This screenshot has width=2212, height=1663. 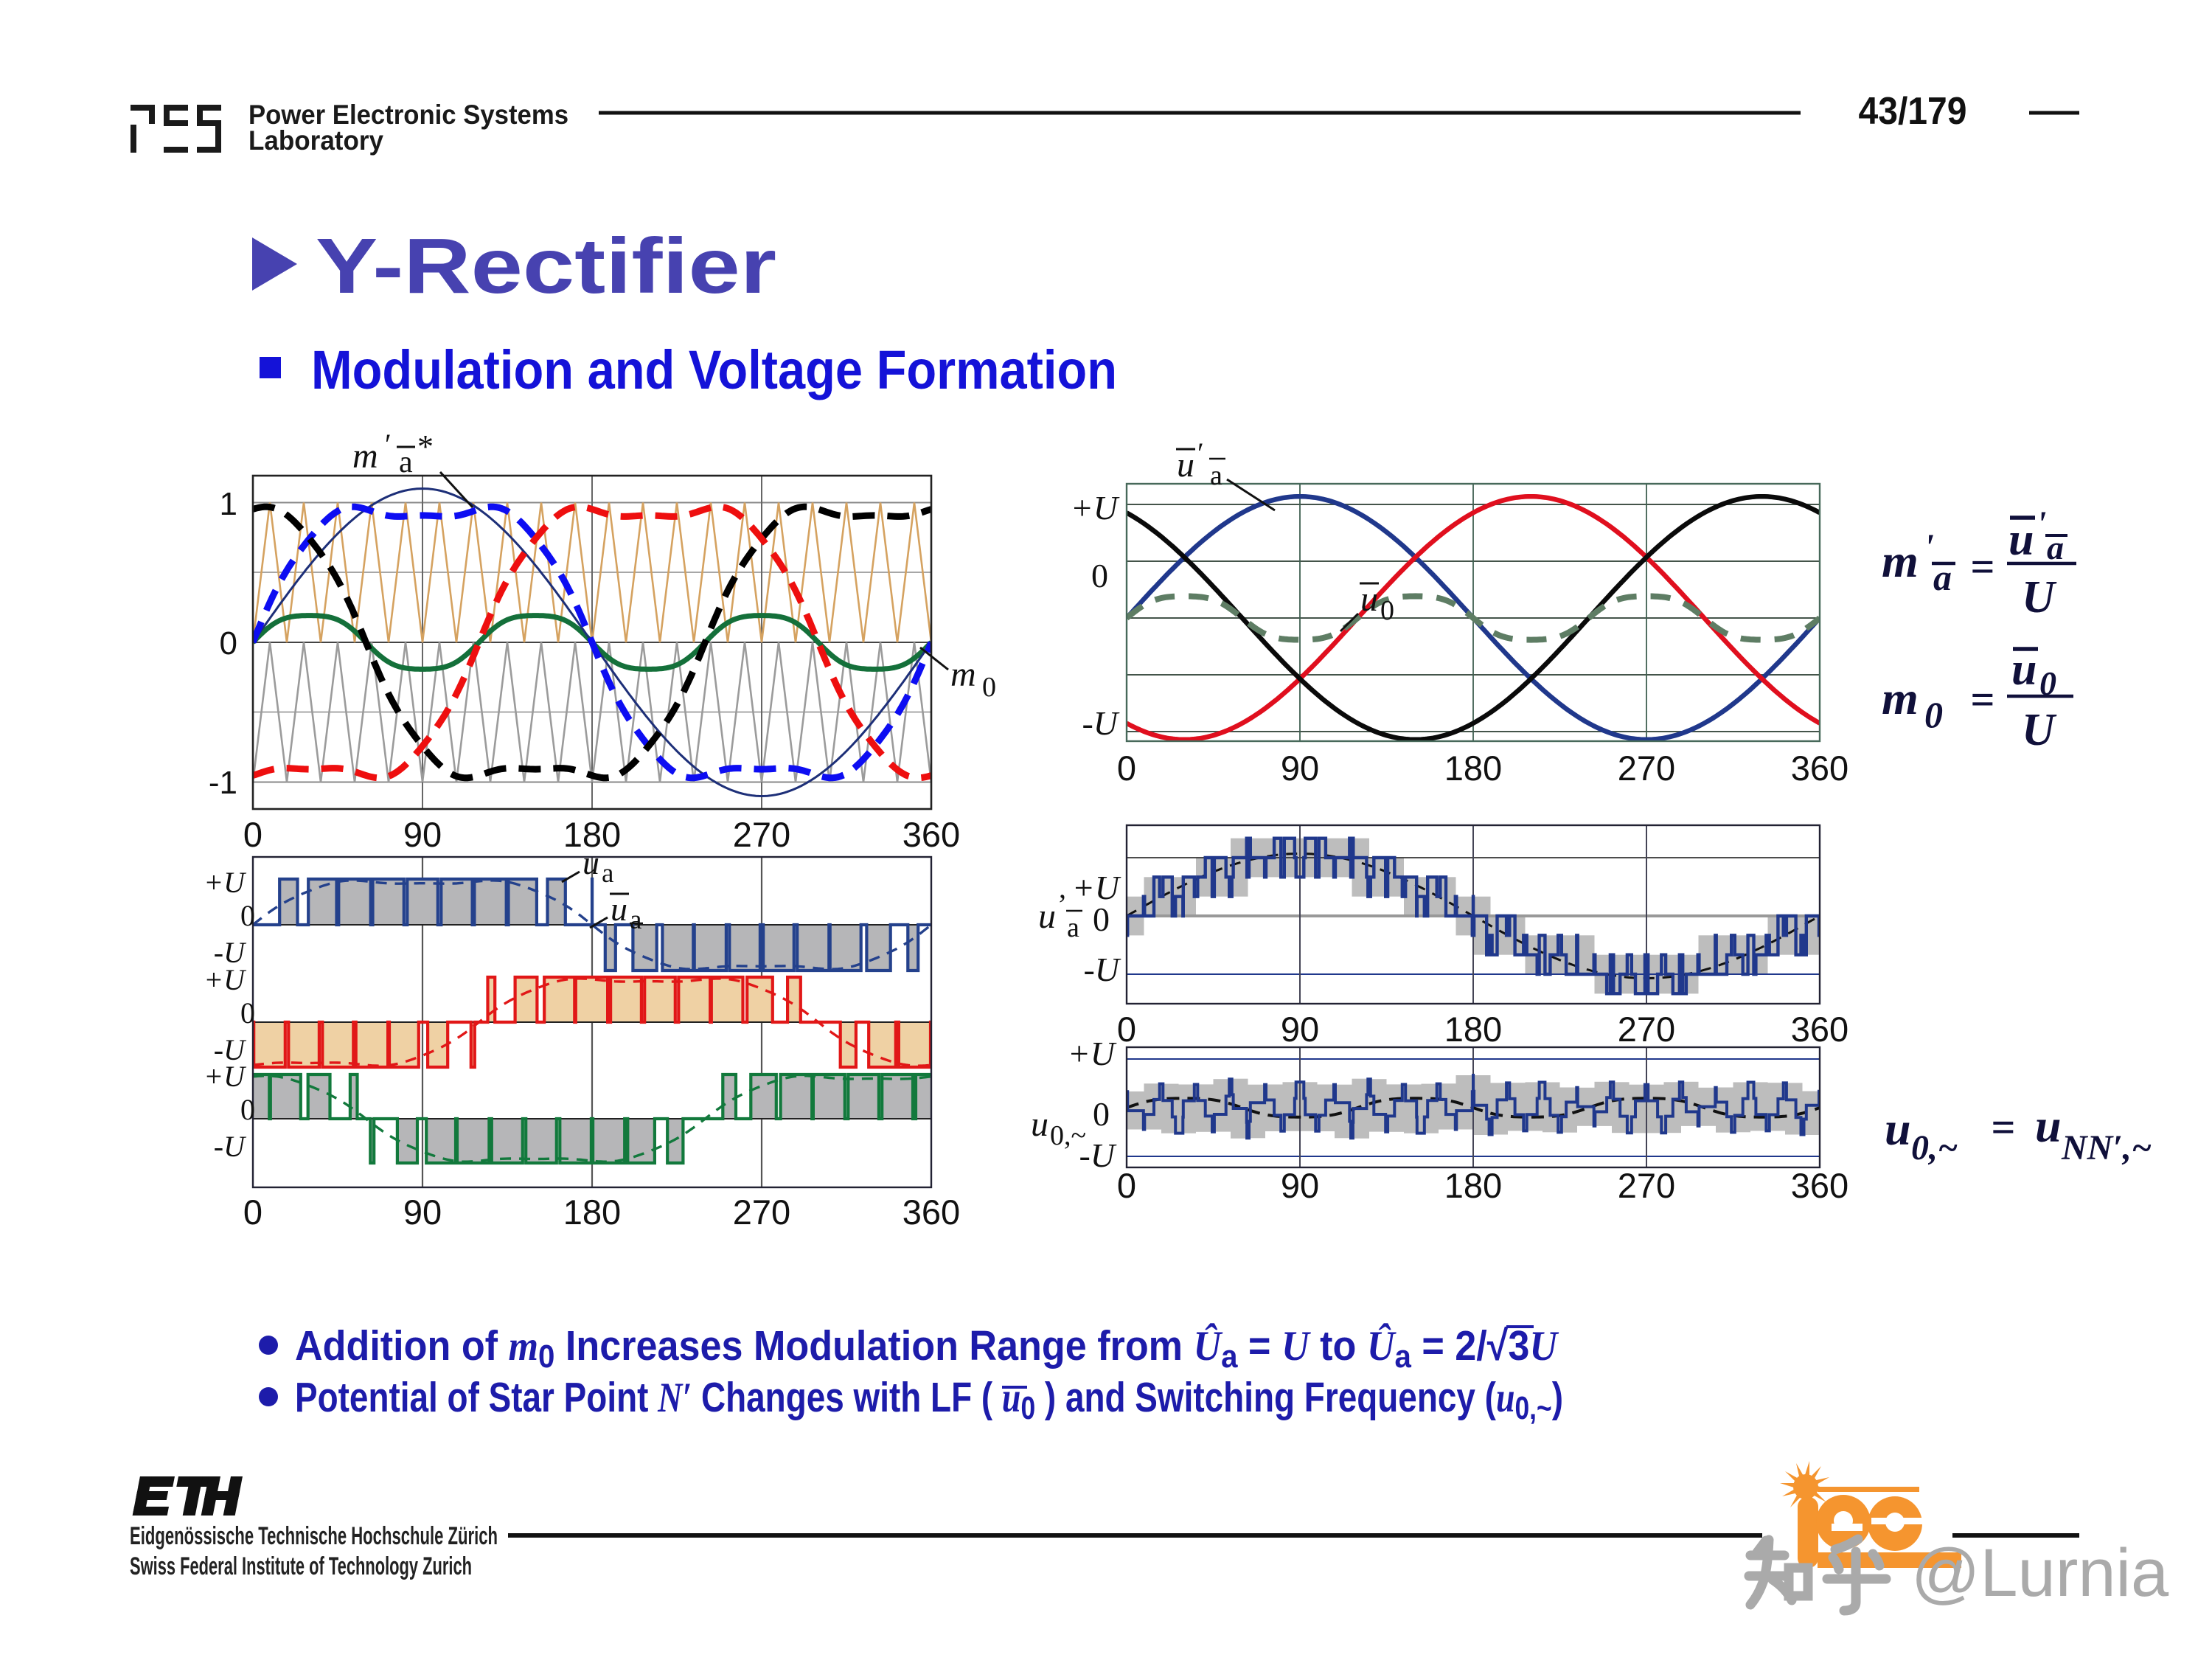 What do you see at coordinates (2106, 1147) in the screenshot?
I see `svg-text: NN′,~` at bounding box center [2106, 1147].